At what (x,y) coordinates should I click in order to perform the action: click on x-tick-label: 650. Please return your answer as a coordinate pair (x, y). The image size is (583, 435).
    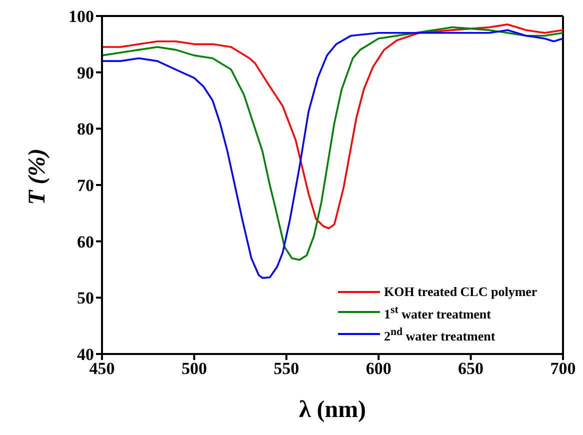
    Looking at the image, I should click on (471, 368).